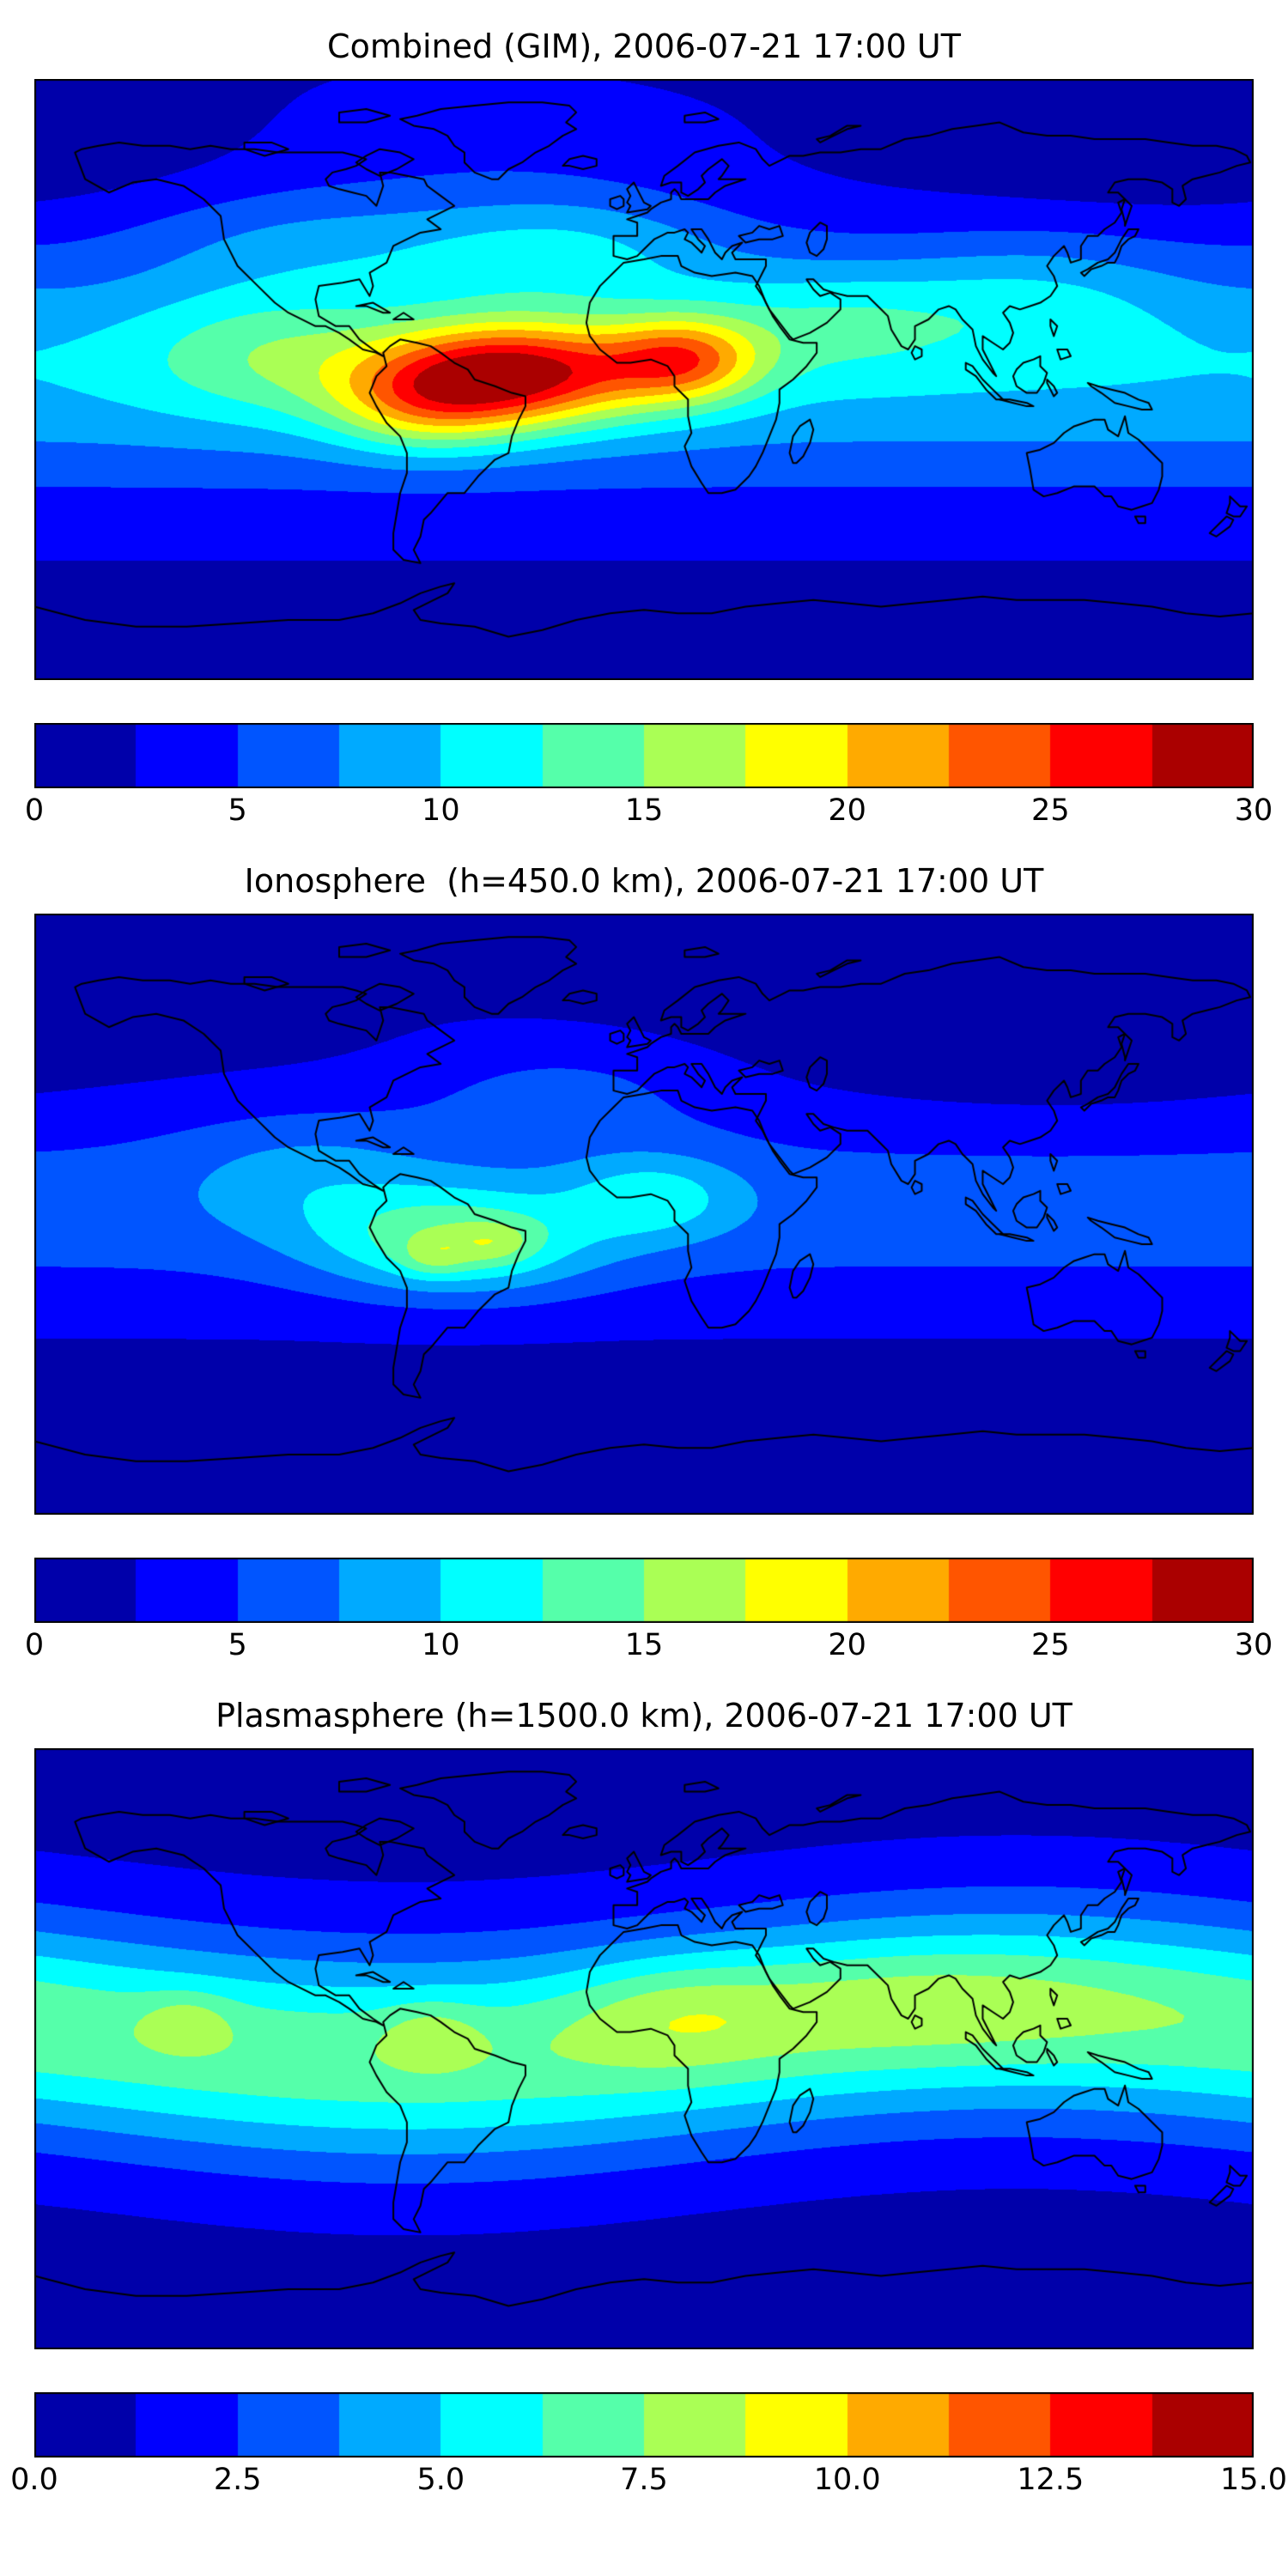 This screenshot has height=2576, width=1288. Describe the element at coordinates (238, 2480) in the screenshot. I see `colorbar-tick-label: 2.5` at that location.